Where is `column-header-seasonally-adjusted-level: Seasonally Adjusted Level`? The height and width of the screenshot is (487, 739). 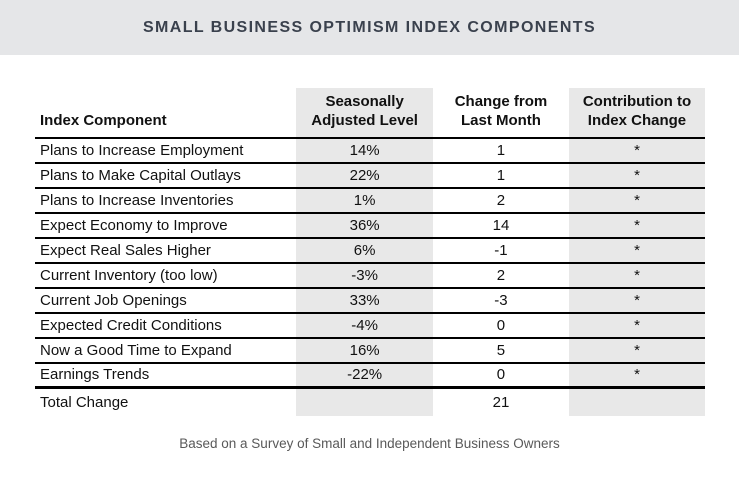 column-header-seasonally-adjusted-level: Seasonally Adjusted Level is located at coordinates (364, 113).